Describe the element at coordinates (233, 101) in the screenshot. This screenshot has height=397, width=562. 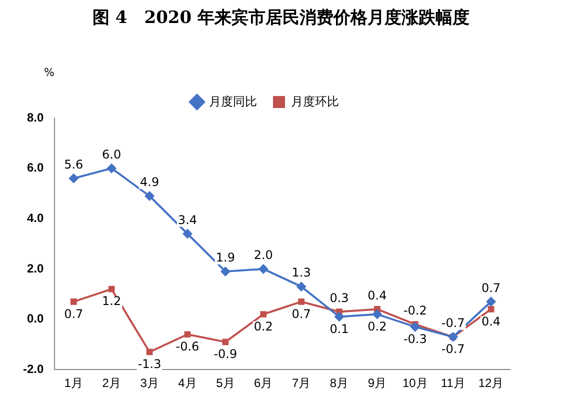
I see `legend-label: 月度同比` at that location.